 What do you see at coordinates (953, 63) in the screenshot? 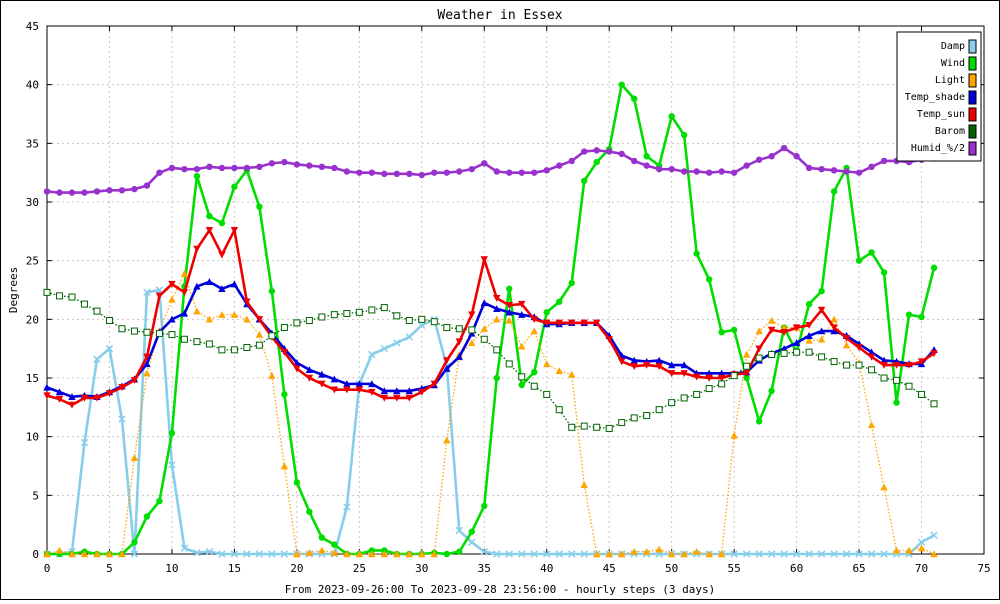
I see `legend-label: Wind` at bounding box center [953, 63].